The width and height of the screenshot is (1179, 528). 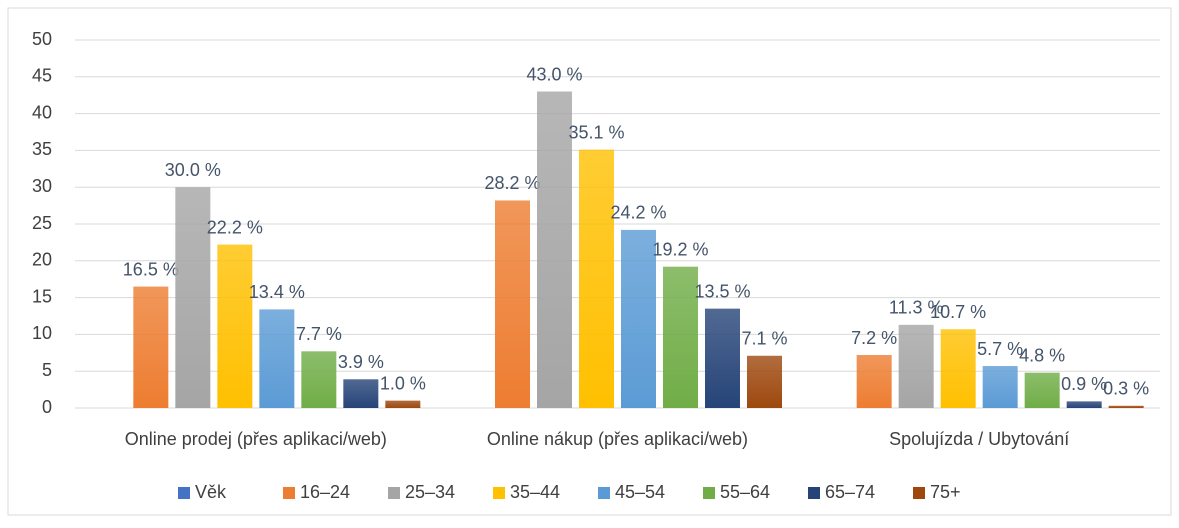 I want to click on y-tick-label: 45, so click(x=42, y=76).